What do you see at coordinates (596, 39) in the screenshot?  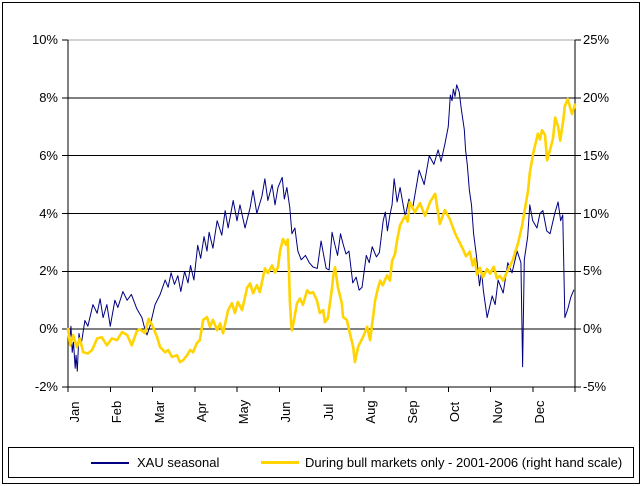 I see `y-right-tick-label: 25%` at bounding box center [596, 39].